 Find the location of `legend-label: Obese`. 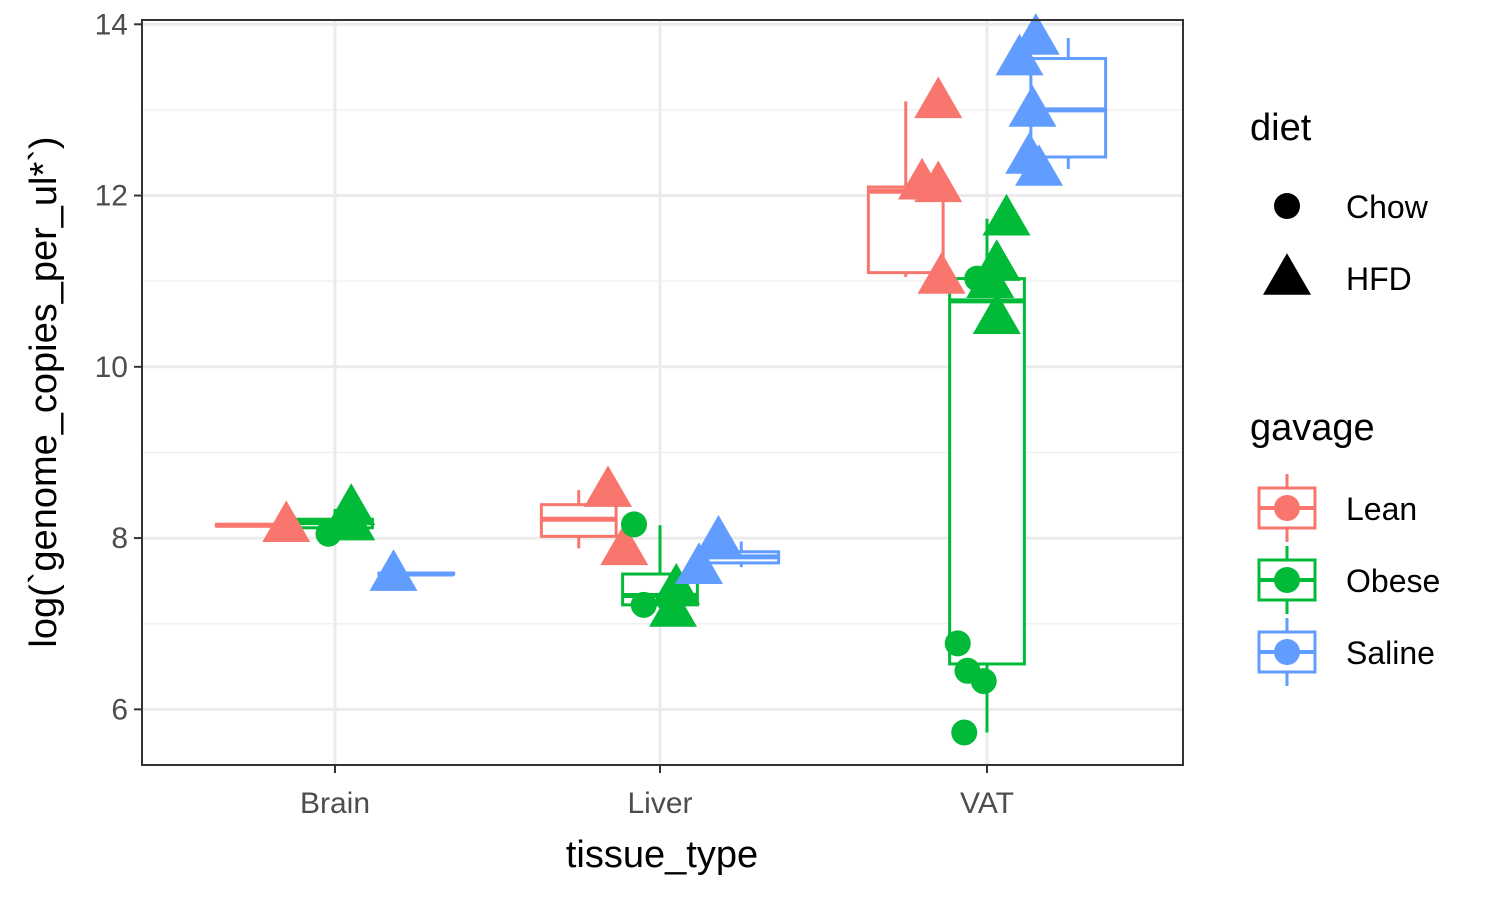

legend-label: Obese is located at coordinates (1393, 581).